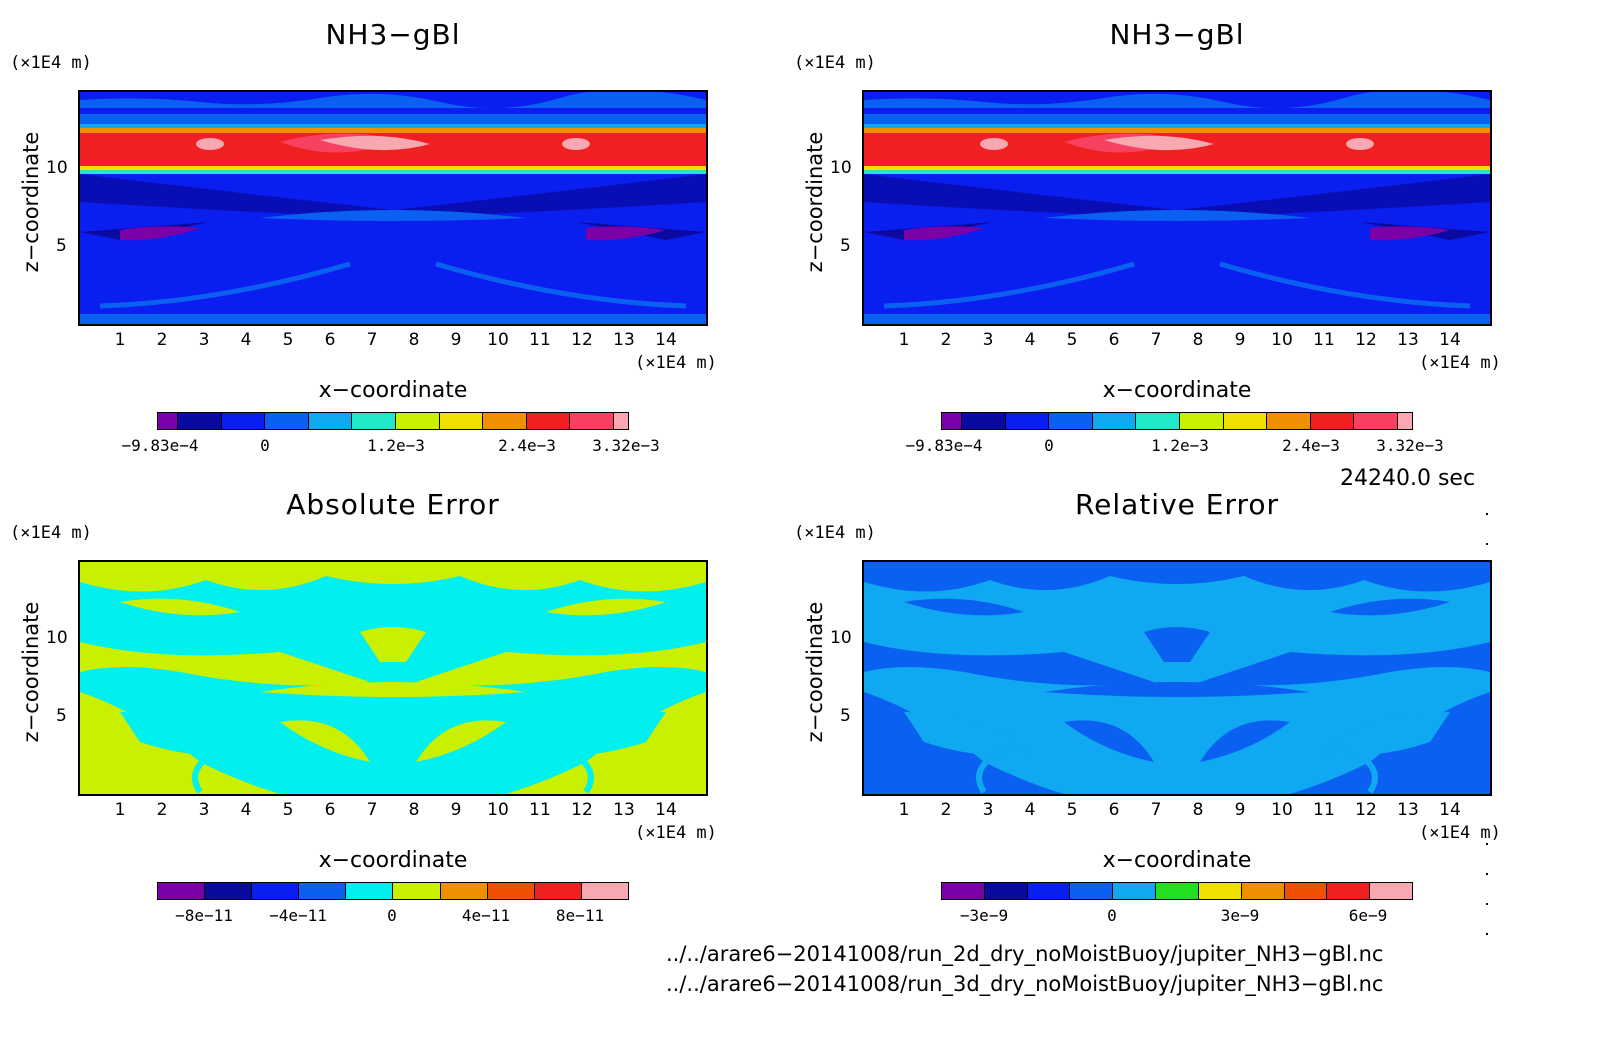 The image size is (1604, 1054). Describe the element at coordinates (1311, 445) in the screenshot. I see `colorbar-label: 2.4e−3` at that location.